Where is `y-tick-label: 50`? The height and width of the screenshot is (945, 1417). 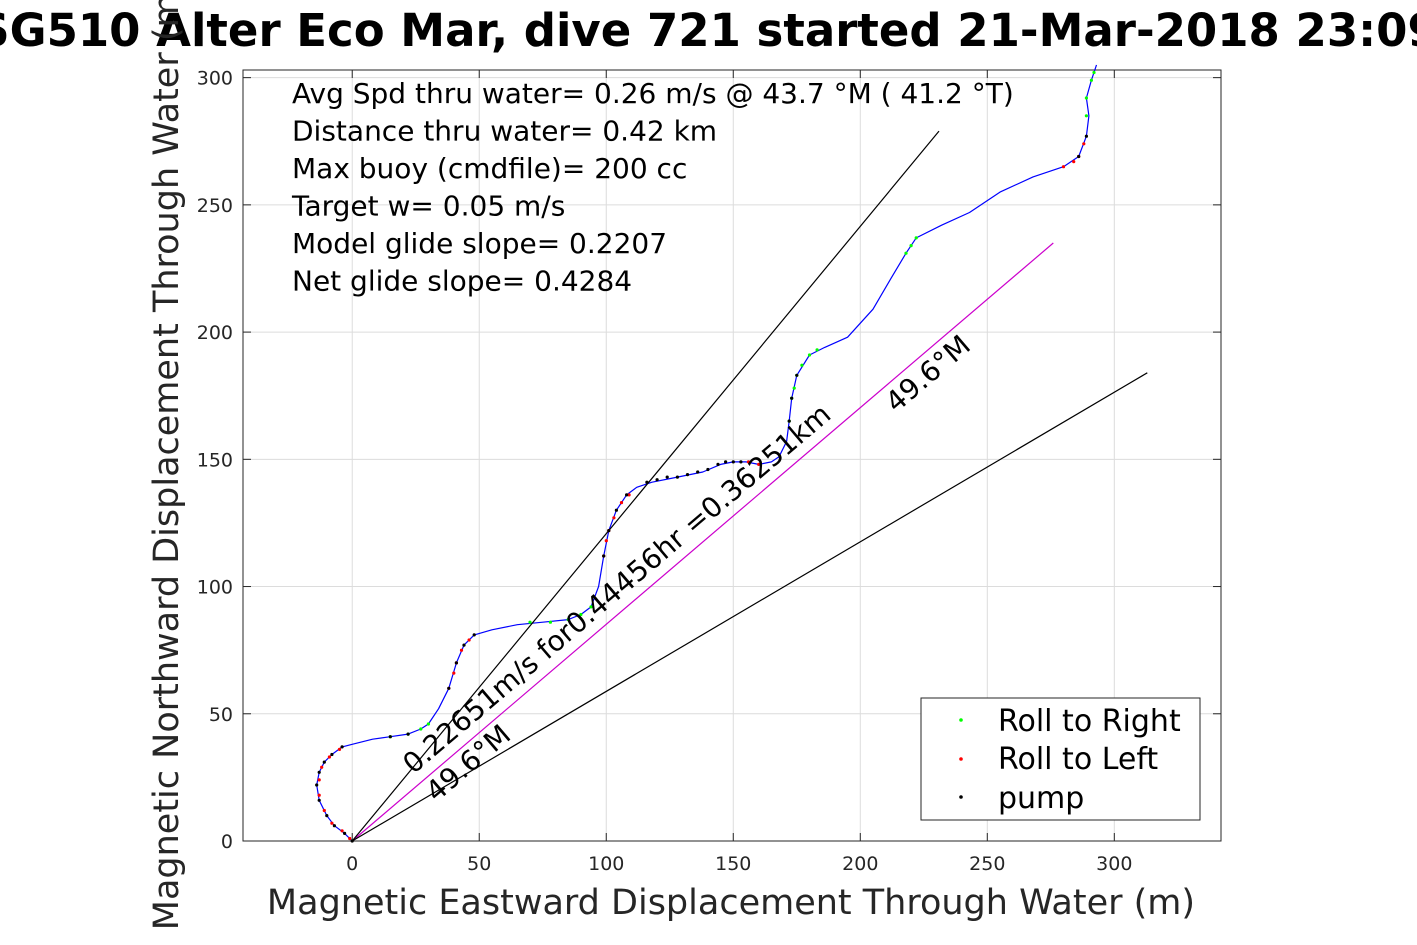
y-tick-label: 50 is located at coordinates (221, 715).